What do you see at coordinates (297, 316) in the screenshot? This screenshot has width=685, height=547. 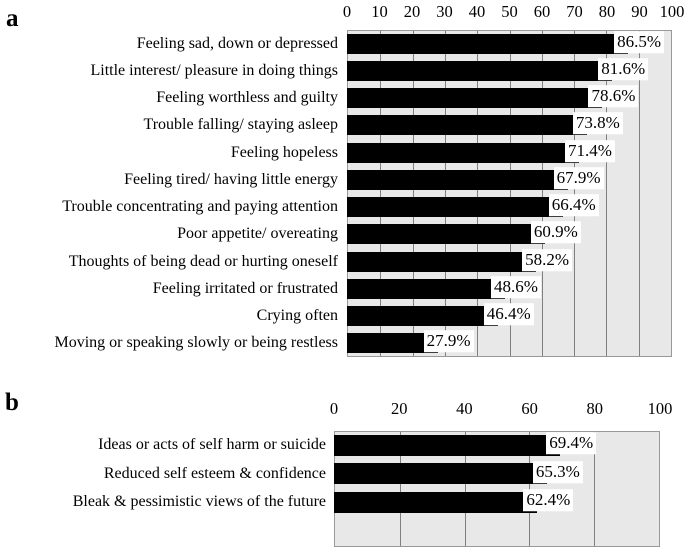 I see `category-label: Crying often` at bounding box center [297, 316].